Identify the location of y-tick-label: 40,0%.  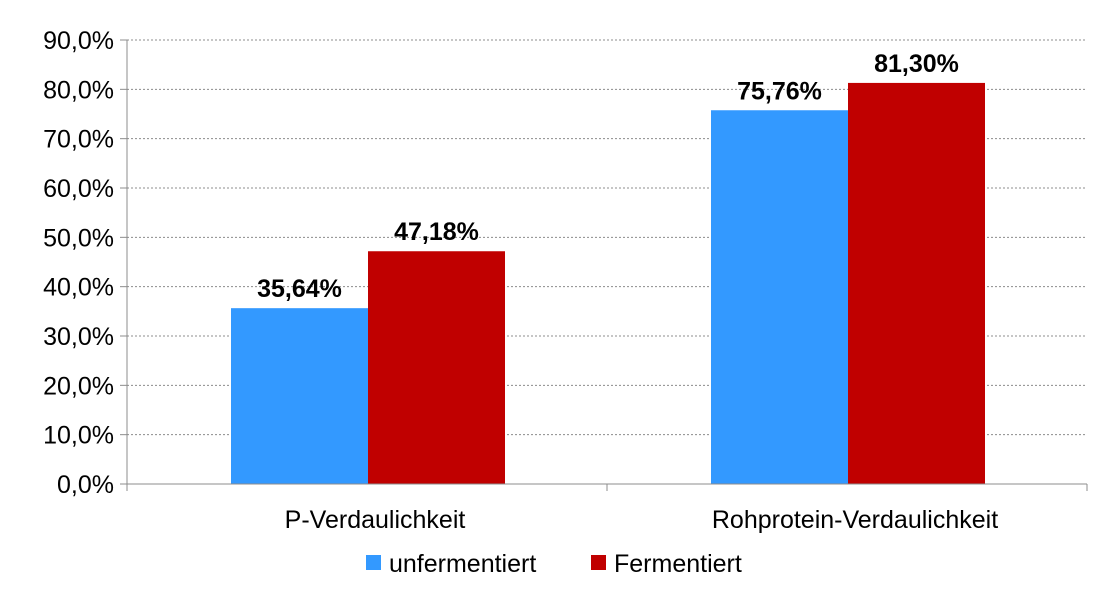
(78, 288).